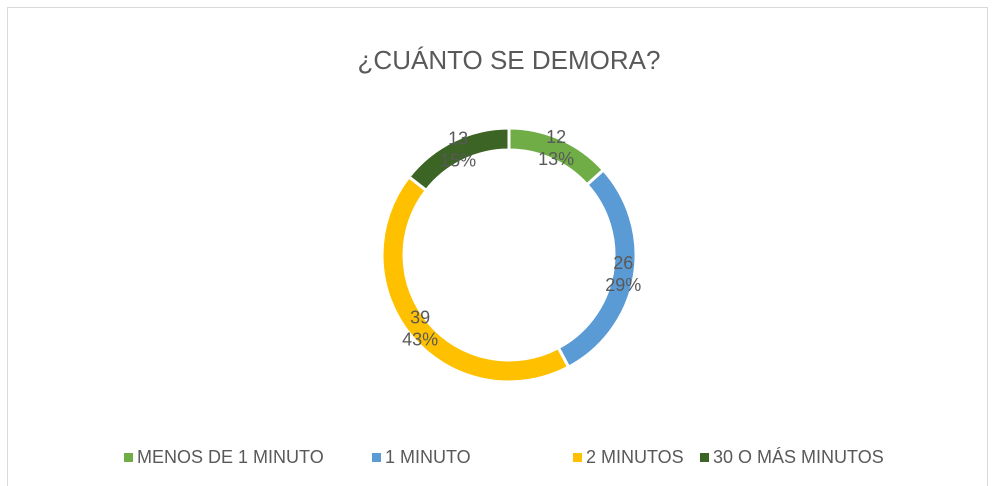 The width and height of the screenshot is (995, 486). I want to click on data-label-percent: 15%, so click(458, 160).